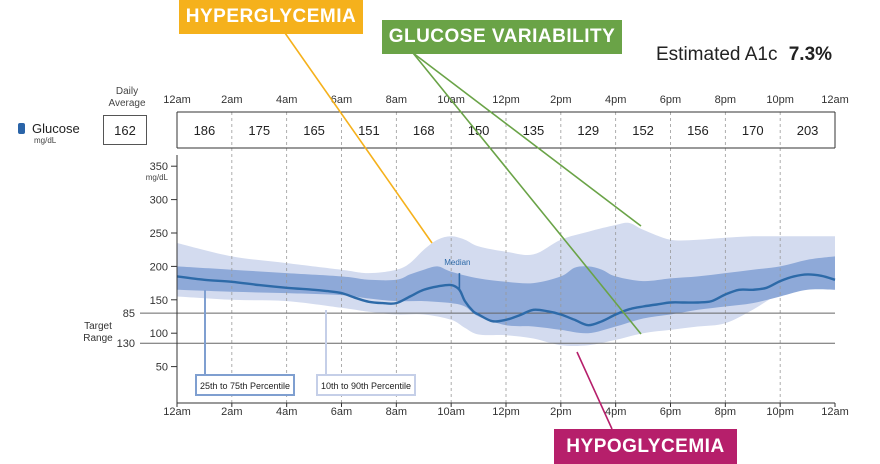 The height and width of the screenshot is (464, 880). I want to click on hourly-average-value: 170, so click(753, 130).